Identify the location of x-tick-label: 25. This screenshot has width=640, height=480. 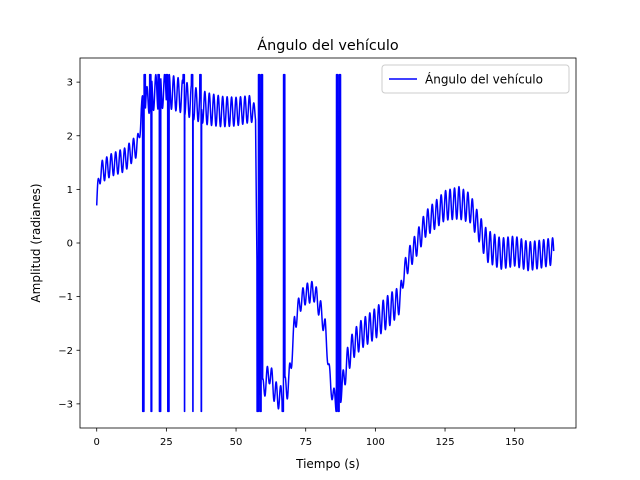
(166, 442).